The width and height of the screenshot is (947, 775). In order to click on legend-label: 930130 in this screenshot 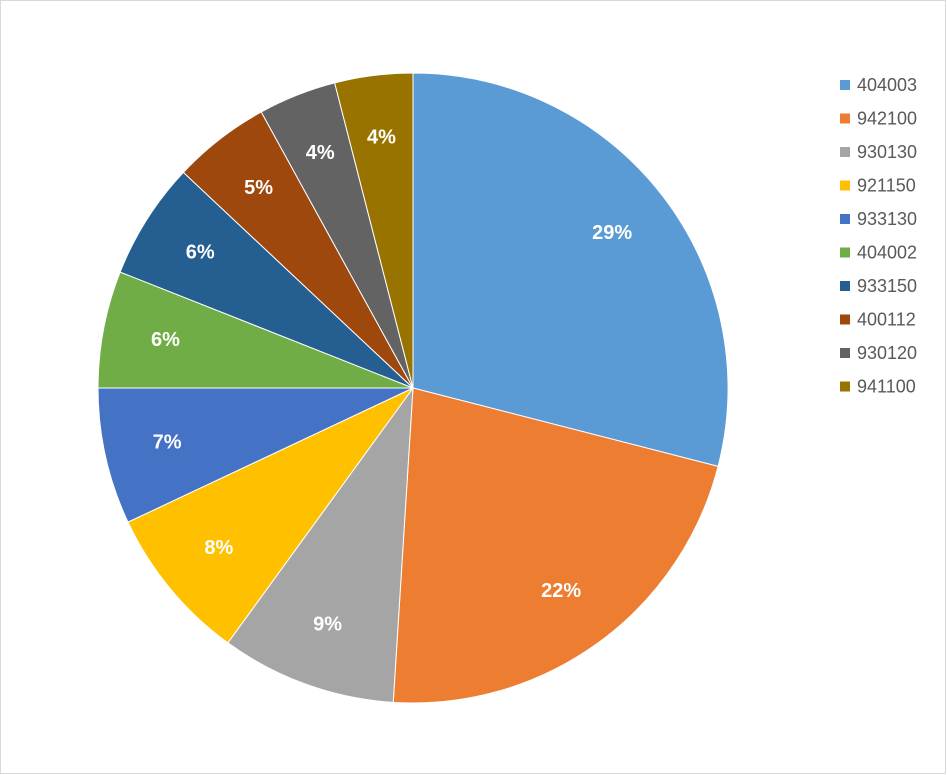, I will do `click(887, 152)`.